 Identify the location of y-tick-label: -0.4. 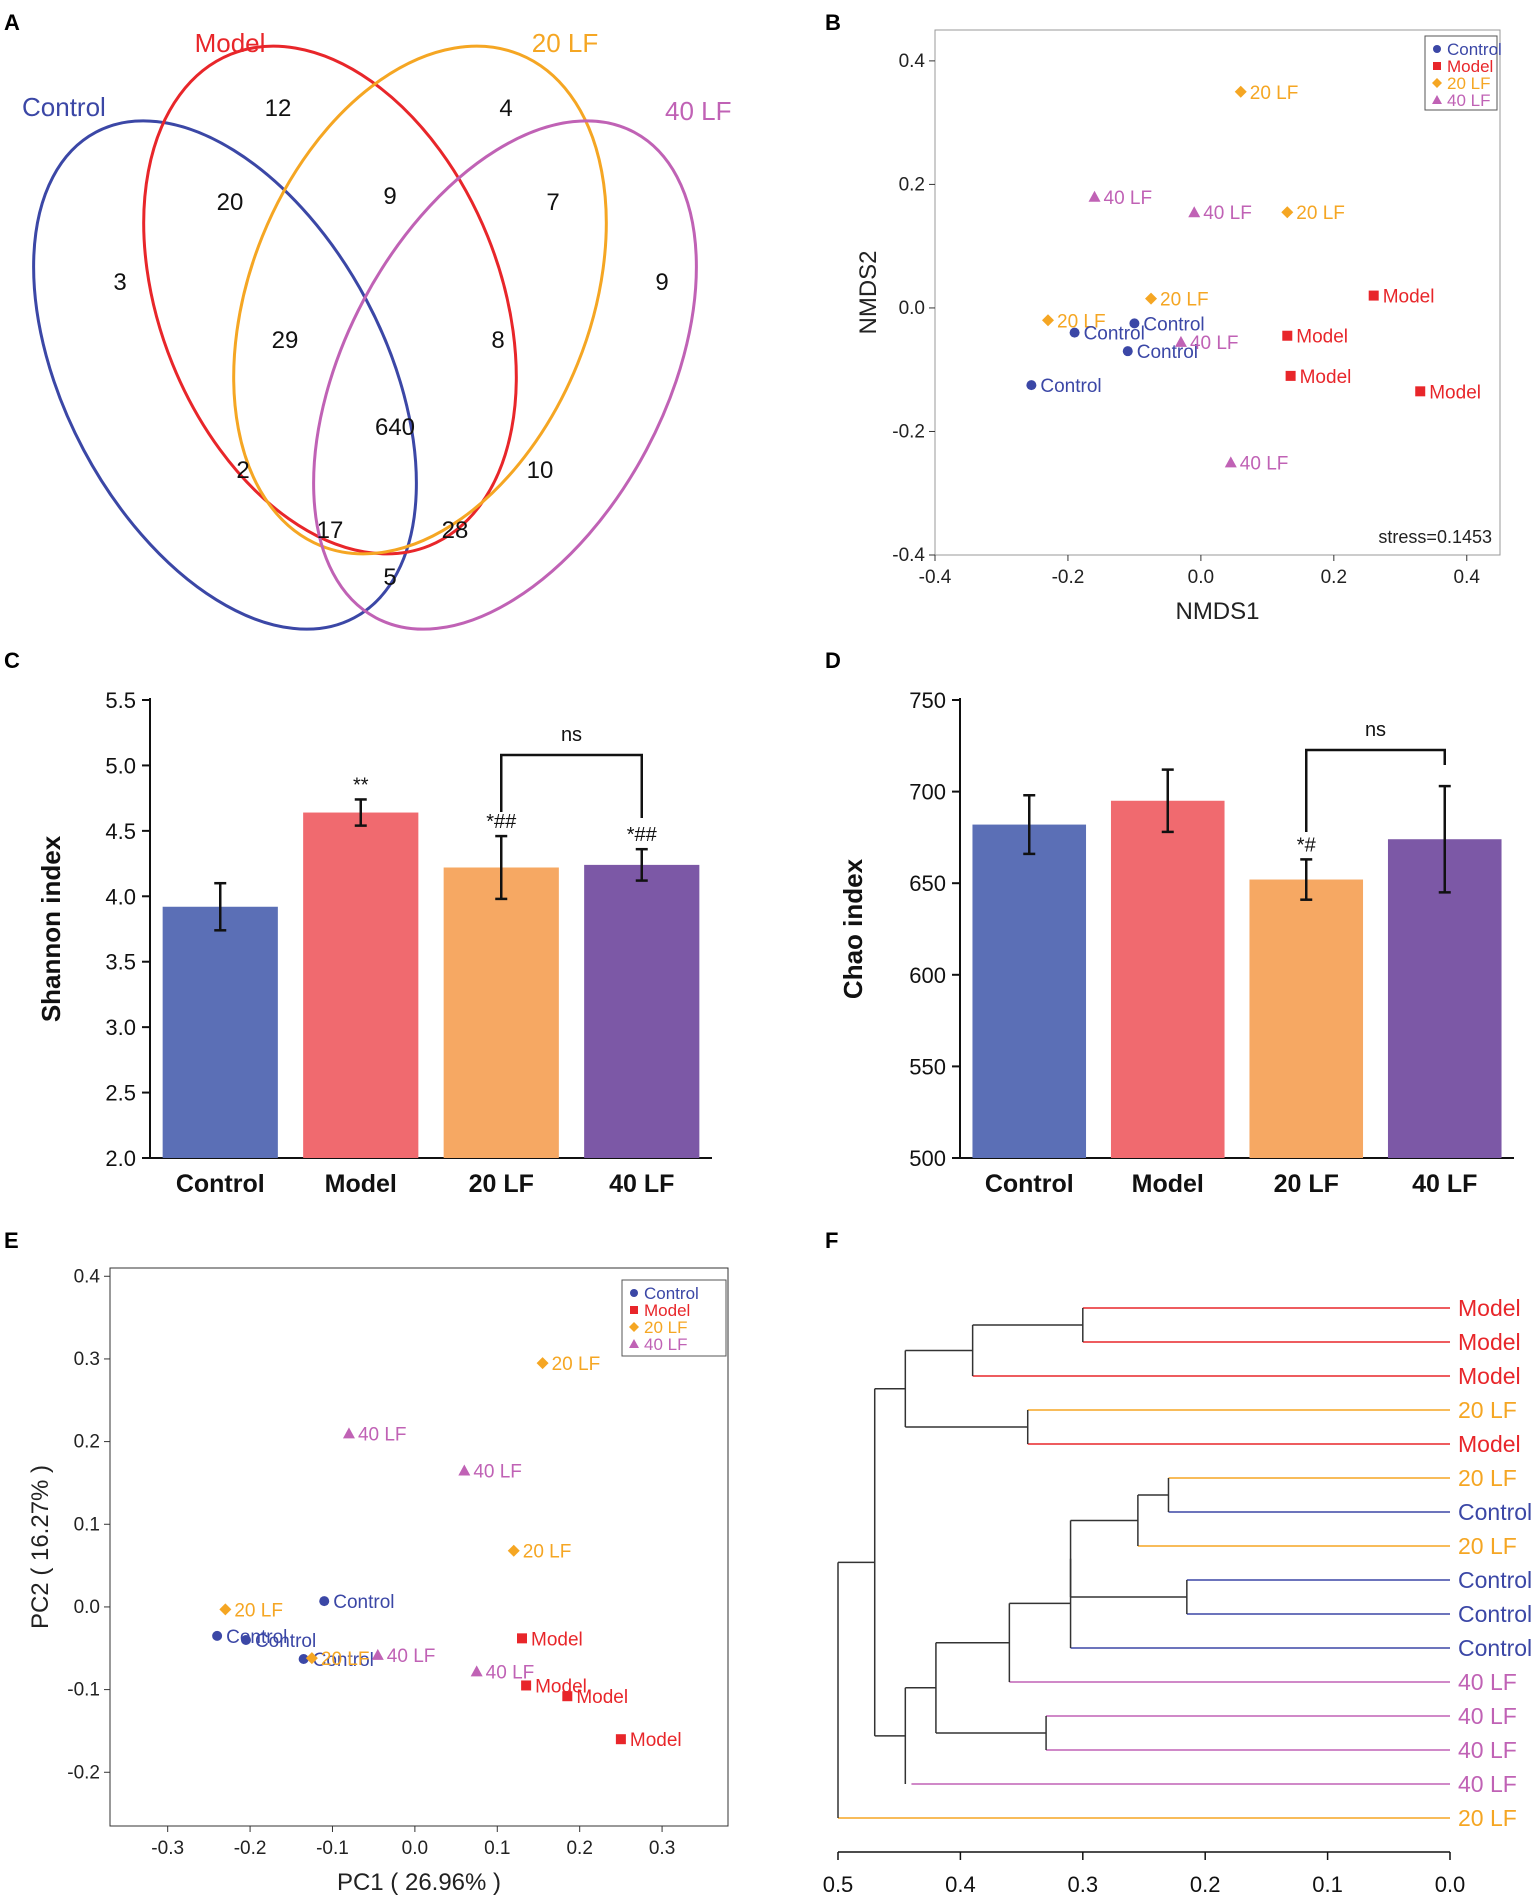
(908, 555).